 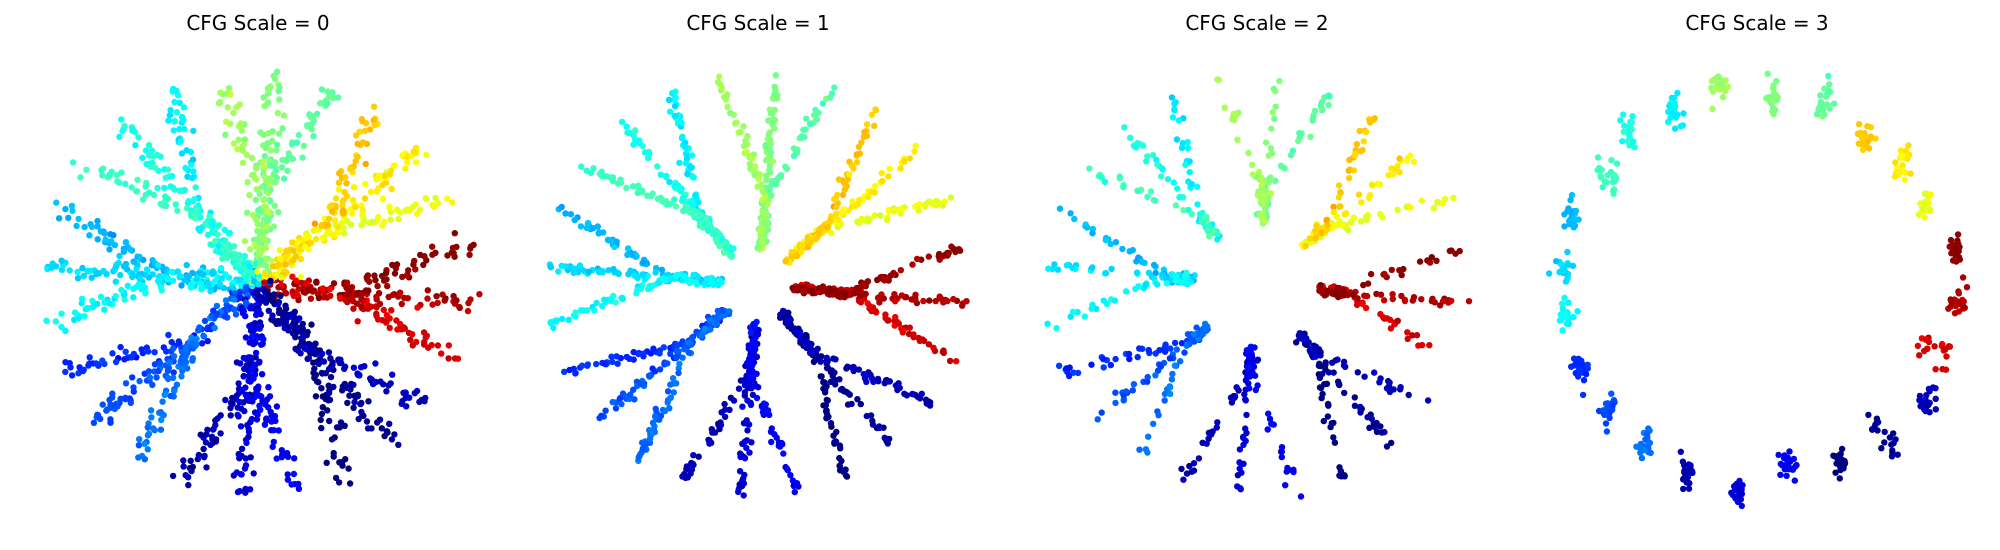 I want to click on panel-title: CFG Scale = 2, so click(x=1256, y=23).